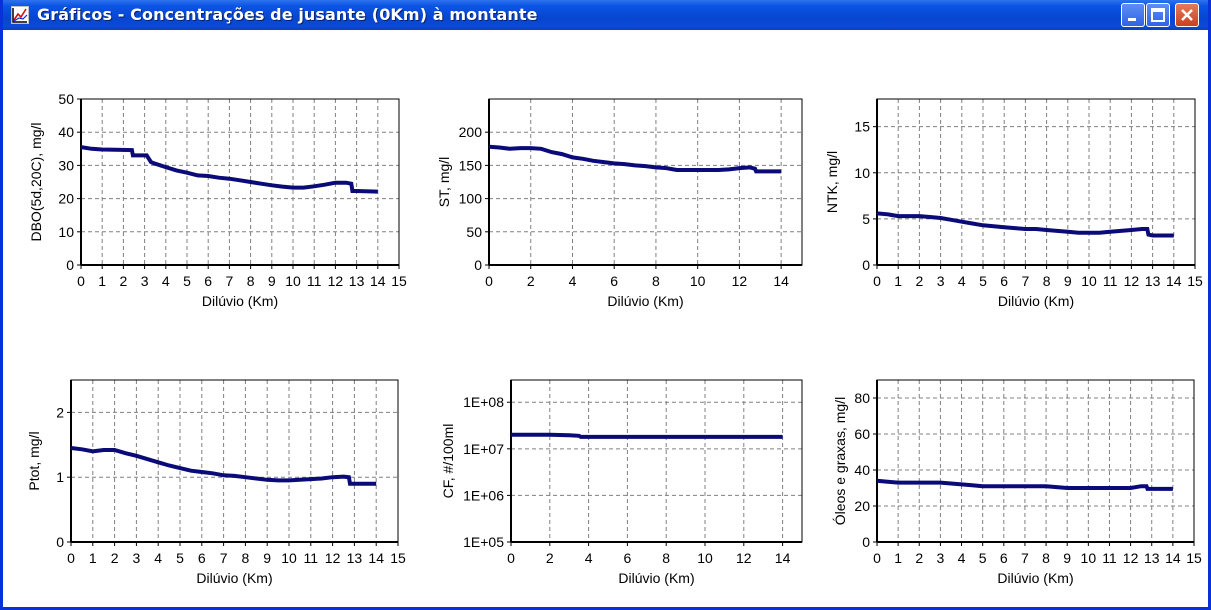  What do you see at coordinates (60, 412) in the screenshot?
I see `y-tick-label: 2` at bounding box center [60, 412].